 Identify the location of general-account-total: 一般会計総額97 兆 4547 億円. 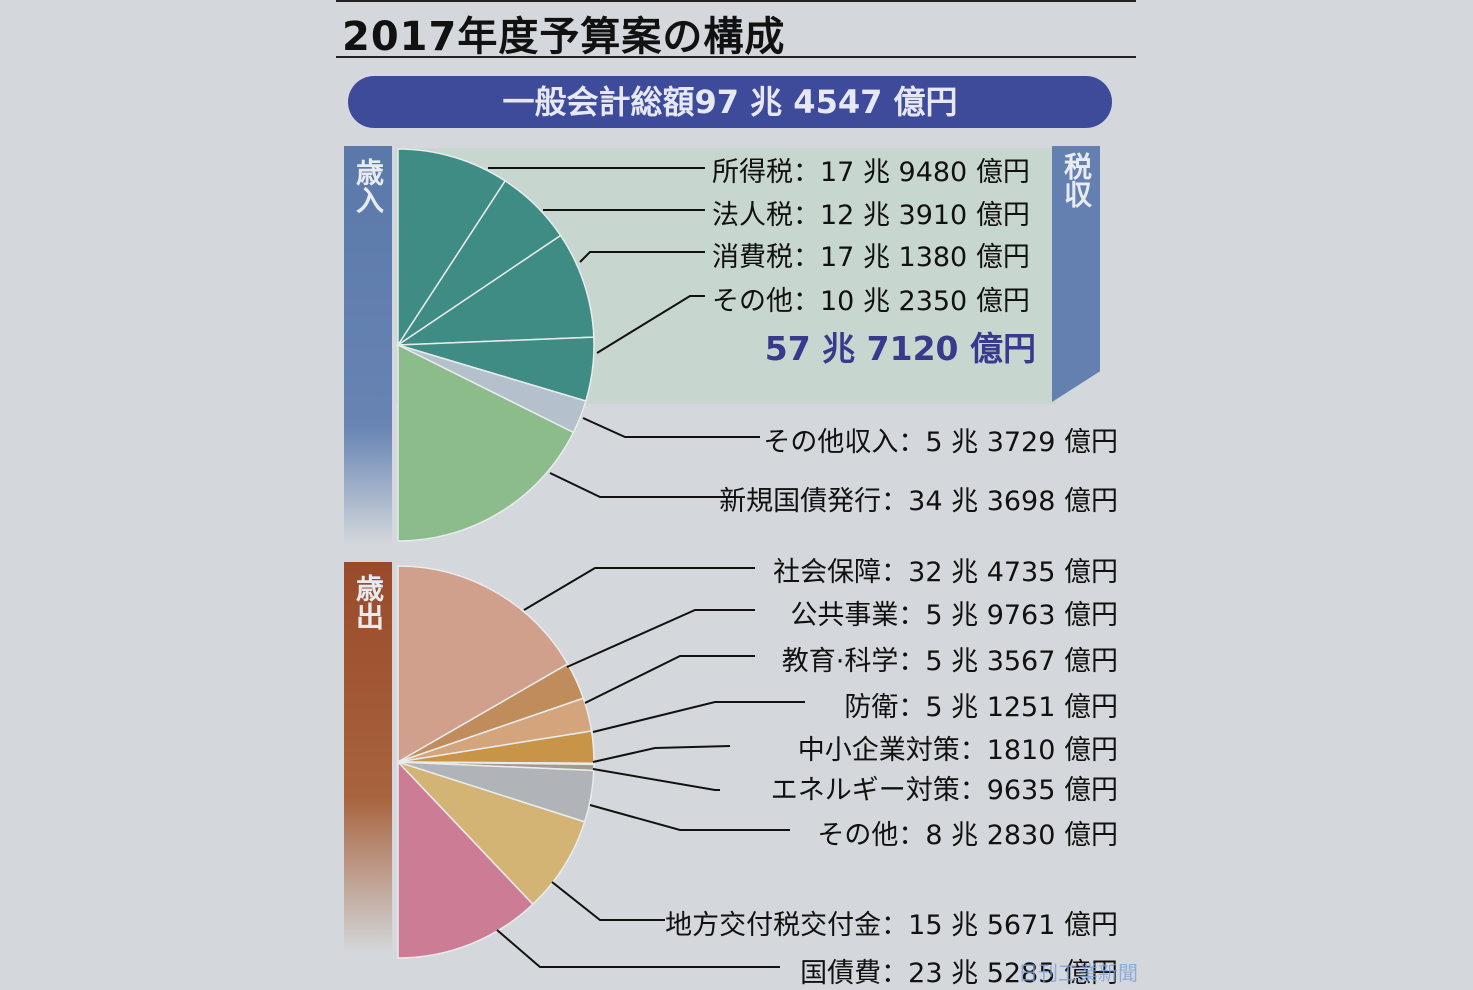
(730, 102).